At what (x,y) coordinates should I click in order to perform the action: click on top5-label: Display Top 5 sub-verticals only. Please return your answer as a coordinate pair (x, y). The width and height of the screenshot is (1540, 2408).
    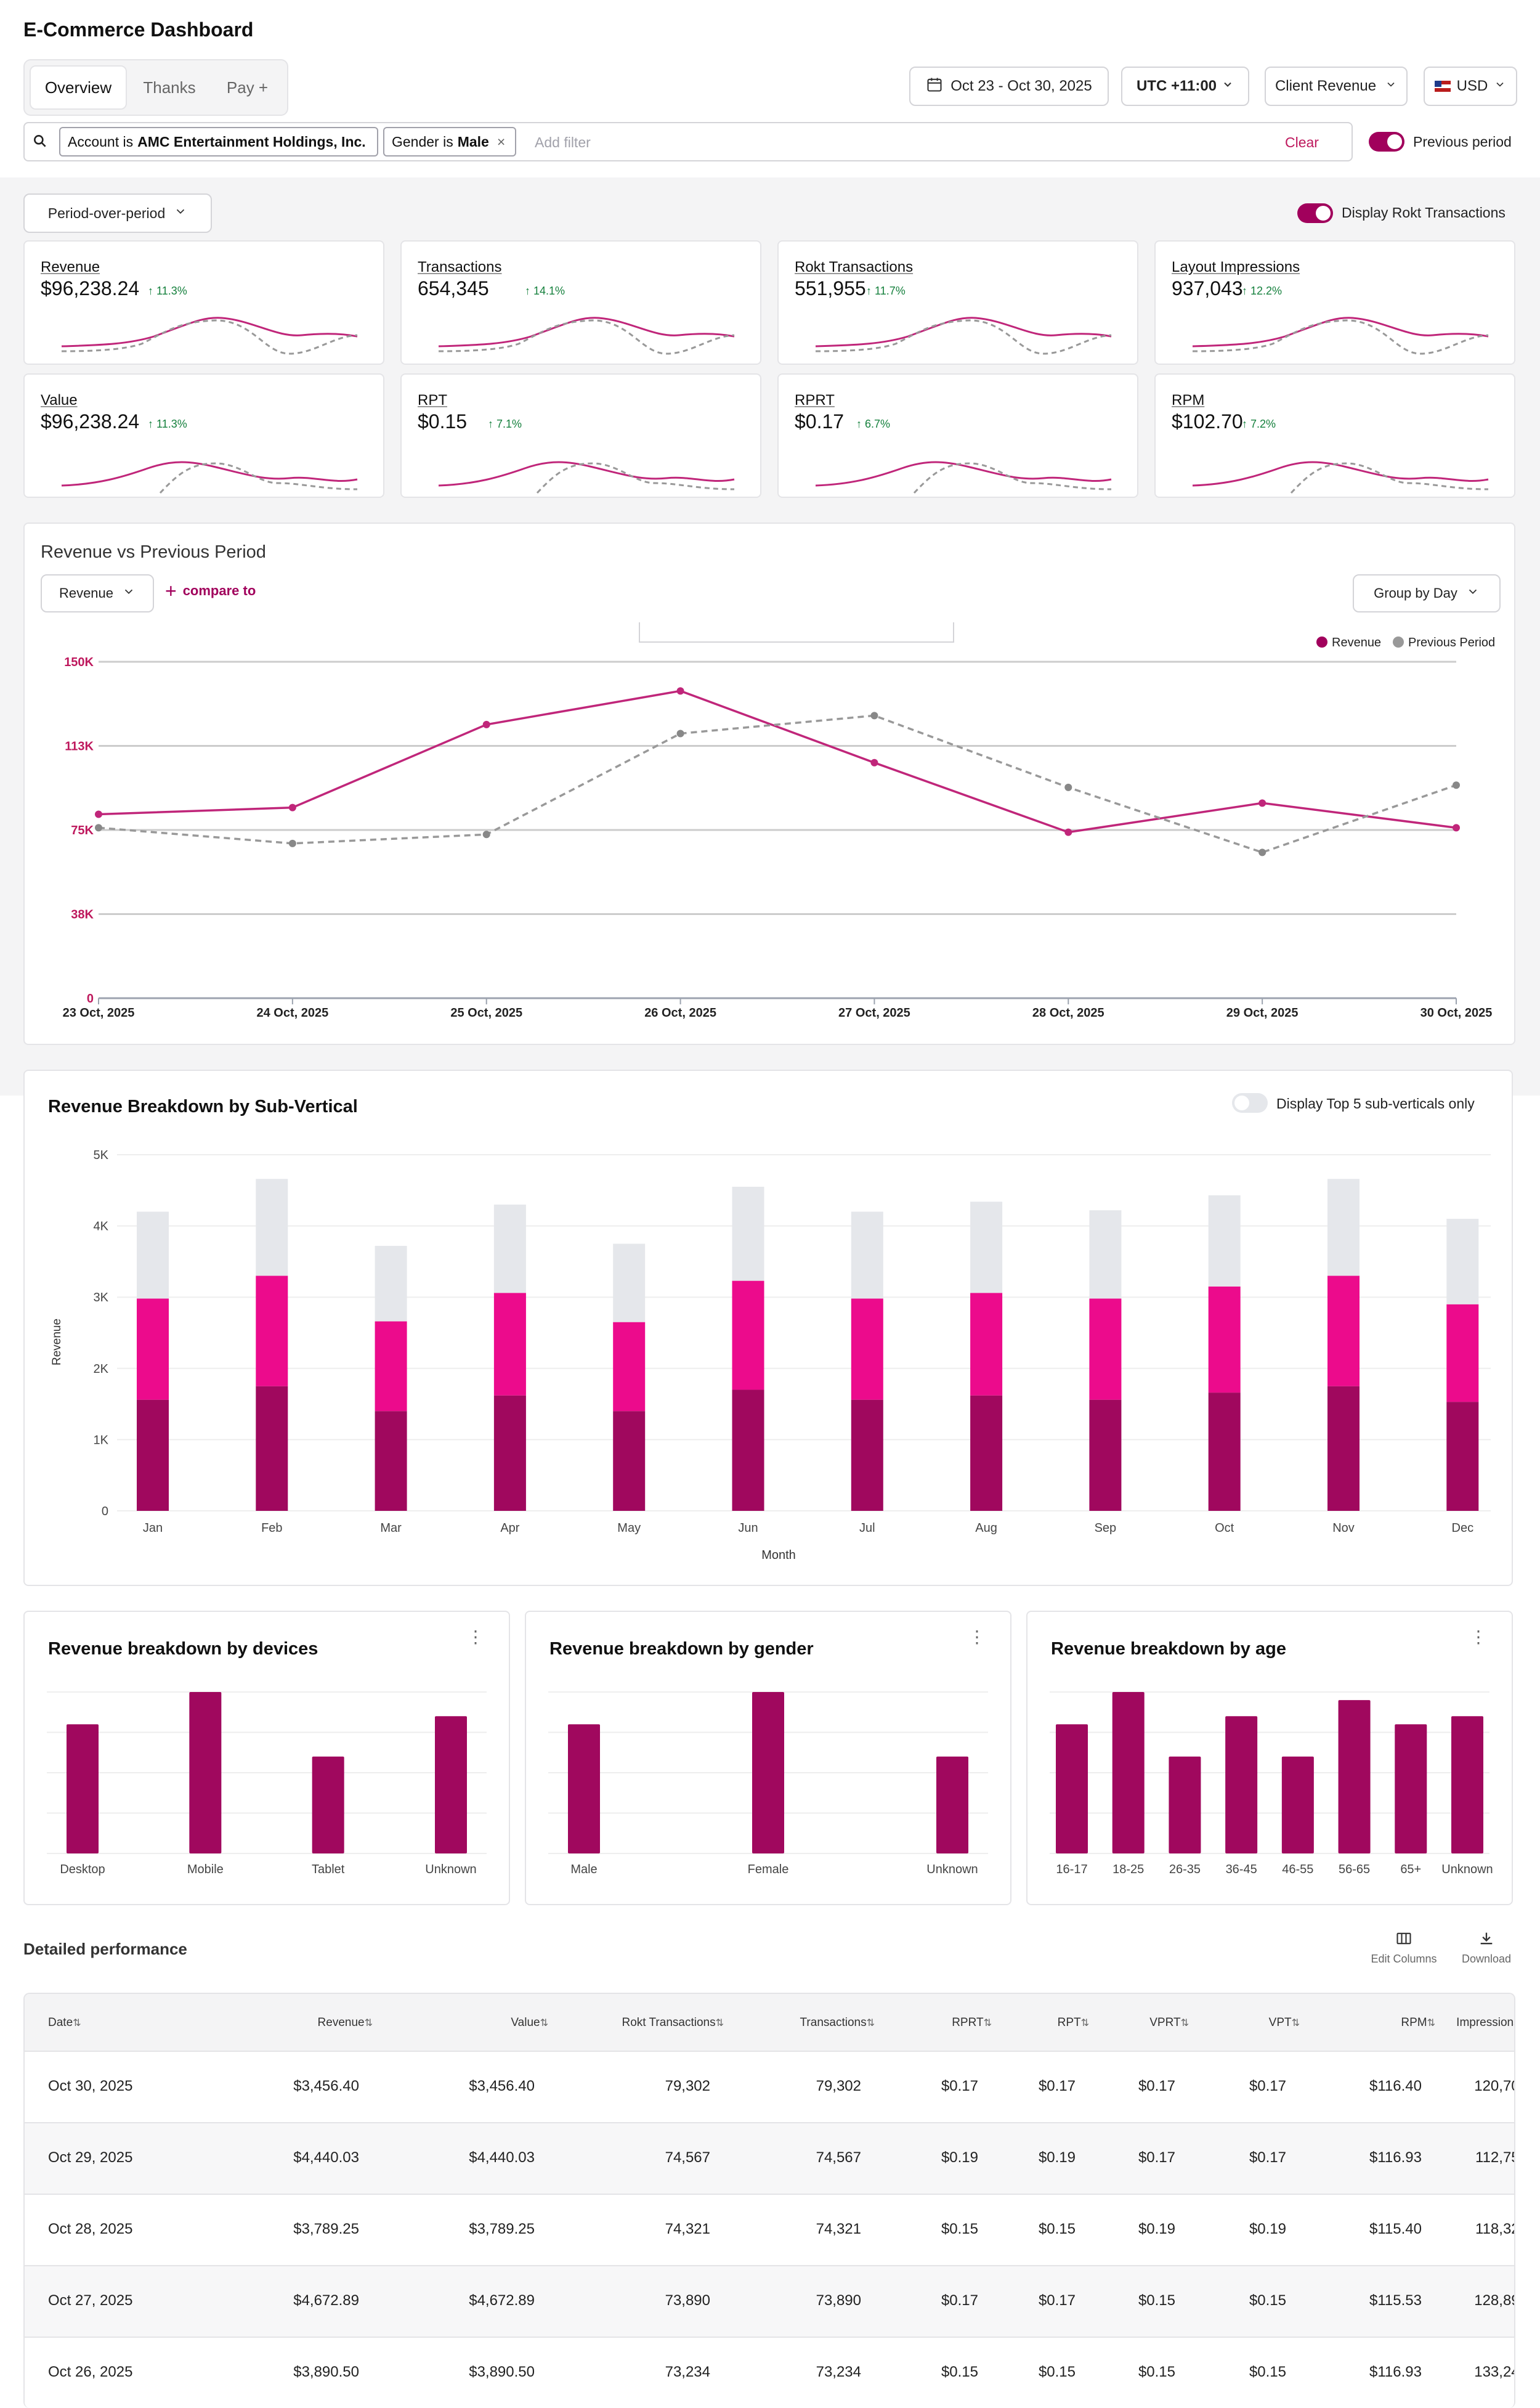
    Looking at the image, I should click on (1375, 1104).